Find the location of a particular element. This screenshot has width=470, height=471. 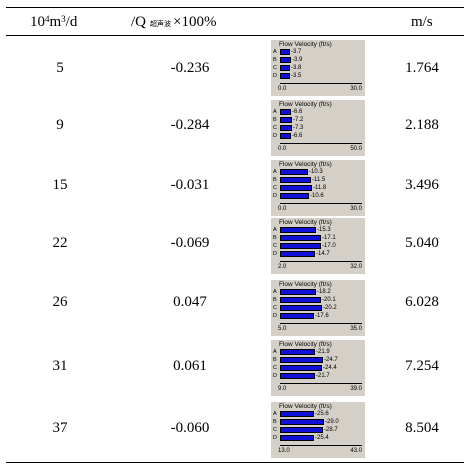

bar-value: -6.6 is located at coordinates (297, 136).